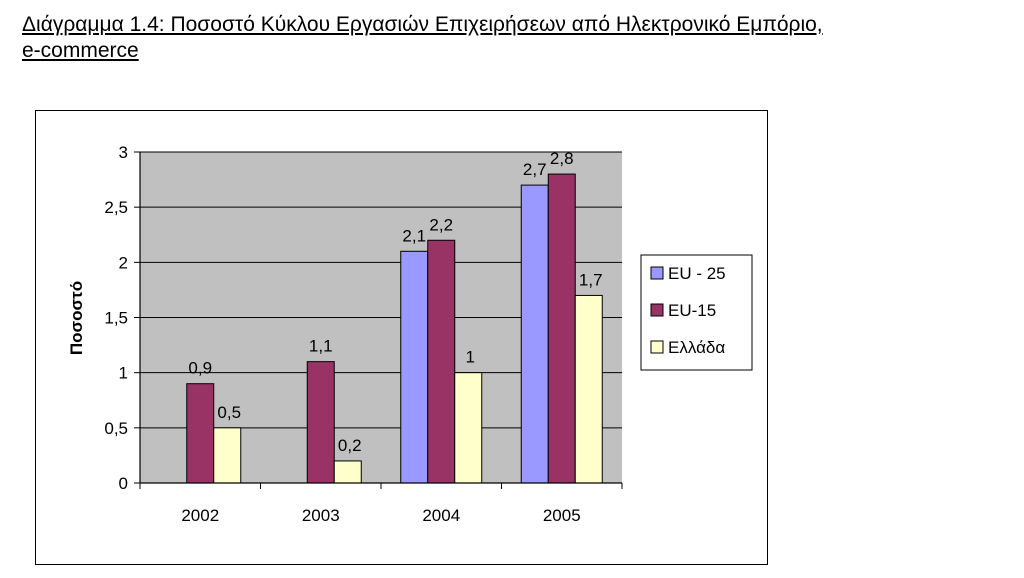 This screenshot has height=578, width=1024. Describe the element at coordinates (414, 235) in the screenshot. I see `bar-value-label: 2,1` at that location.